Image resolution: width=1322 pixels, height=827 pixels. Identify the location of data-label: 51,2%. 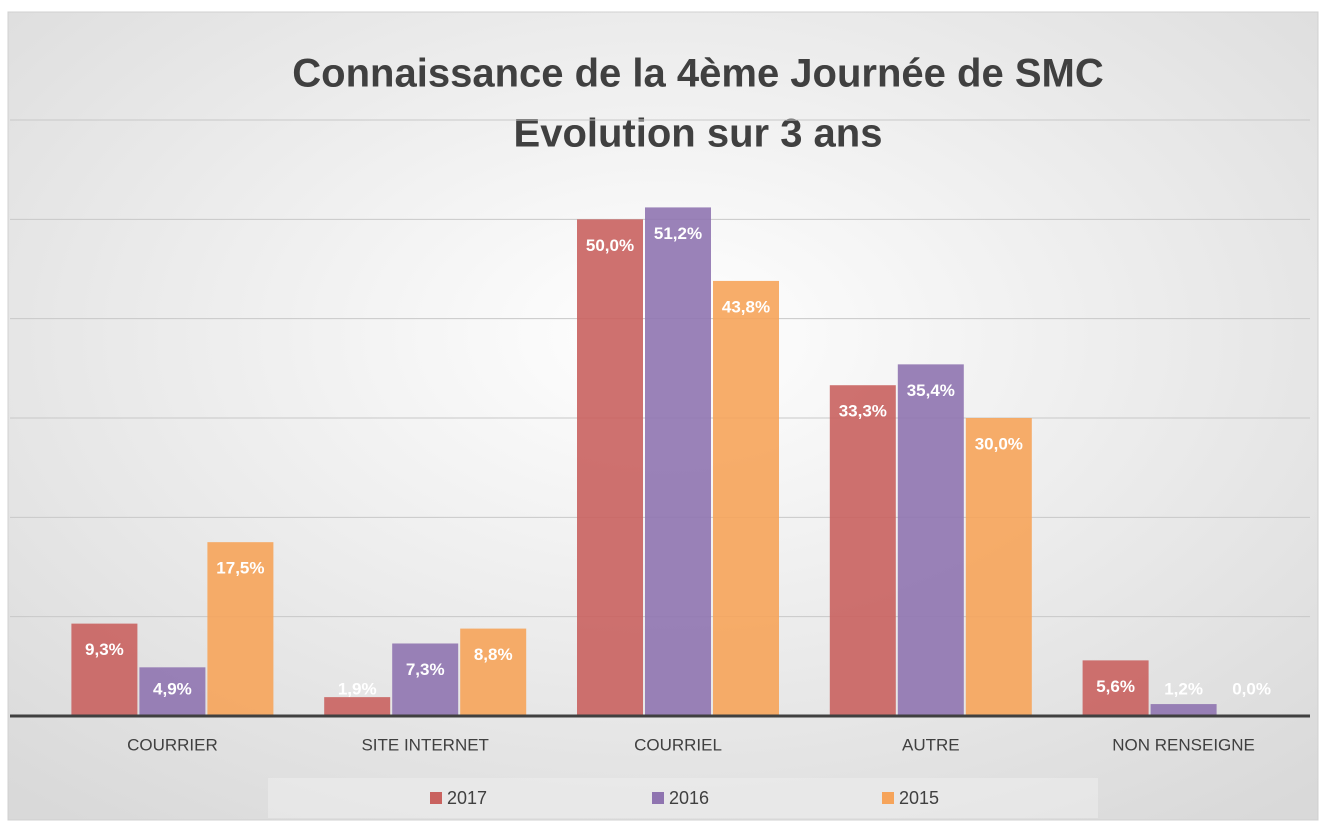
(678, 233).